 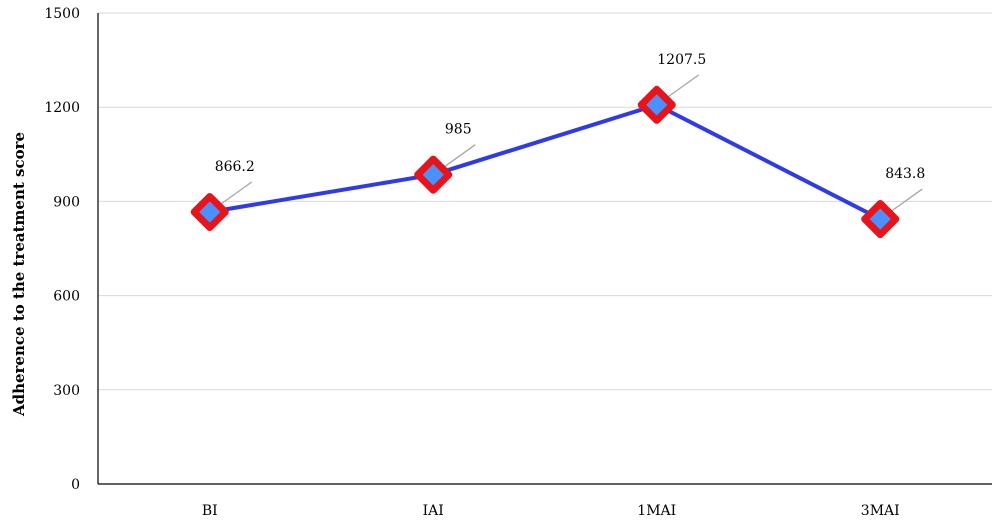 What do you see at coordinates (551, 511) in the screenshot?
I see `x-tick-labels: BI IAI 1MAI 3MAI` at bounding box center [551, 511].